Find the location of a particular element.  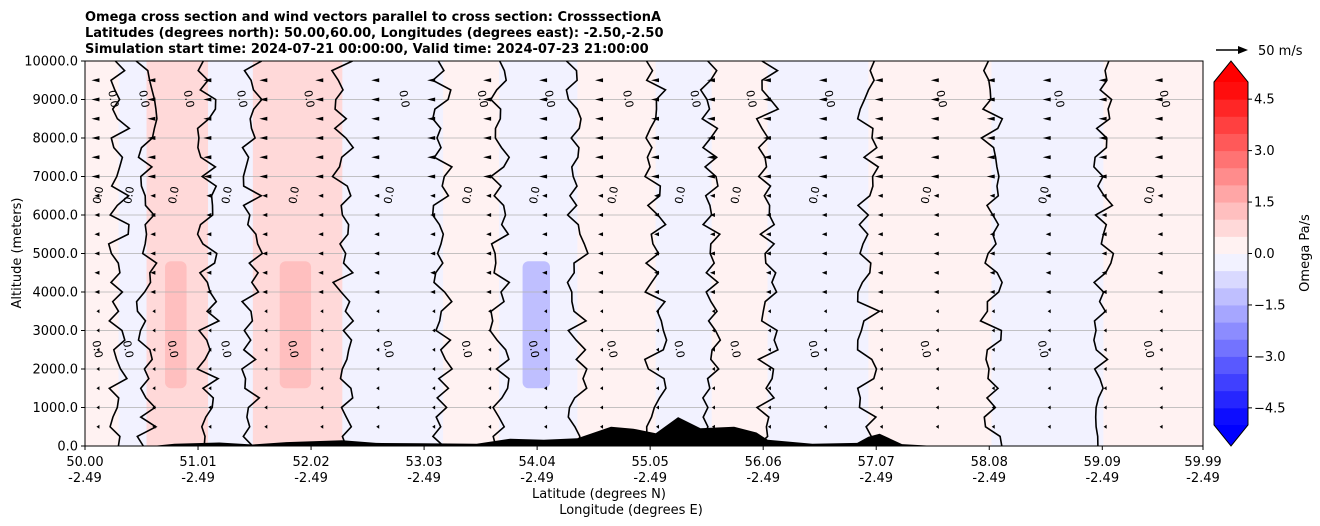

colorbar-tick-label: 4.5 is located at coordinates (1264, 100).